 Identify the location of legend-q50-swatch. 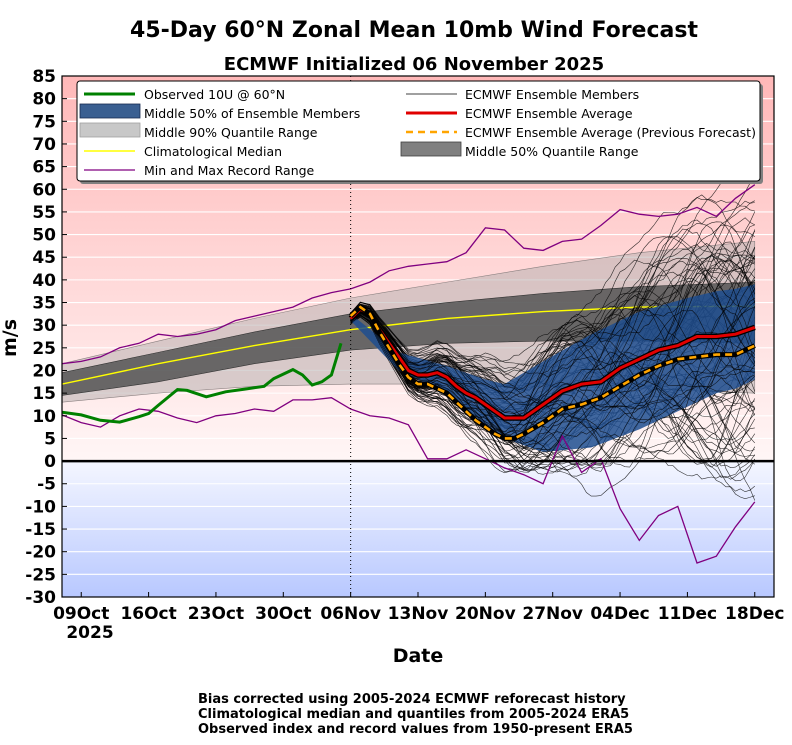
(431, 149).